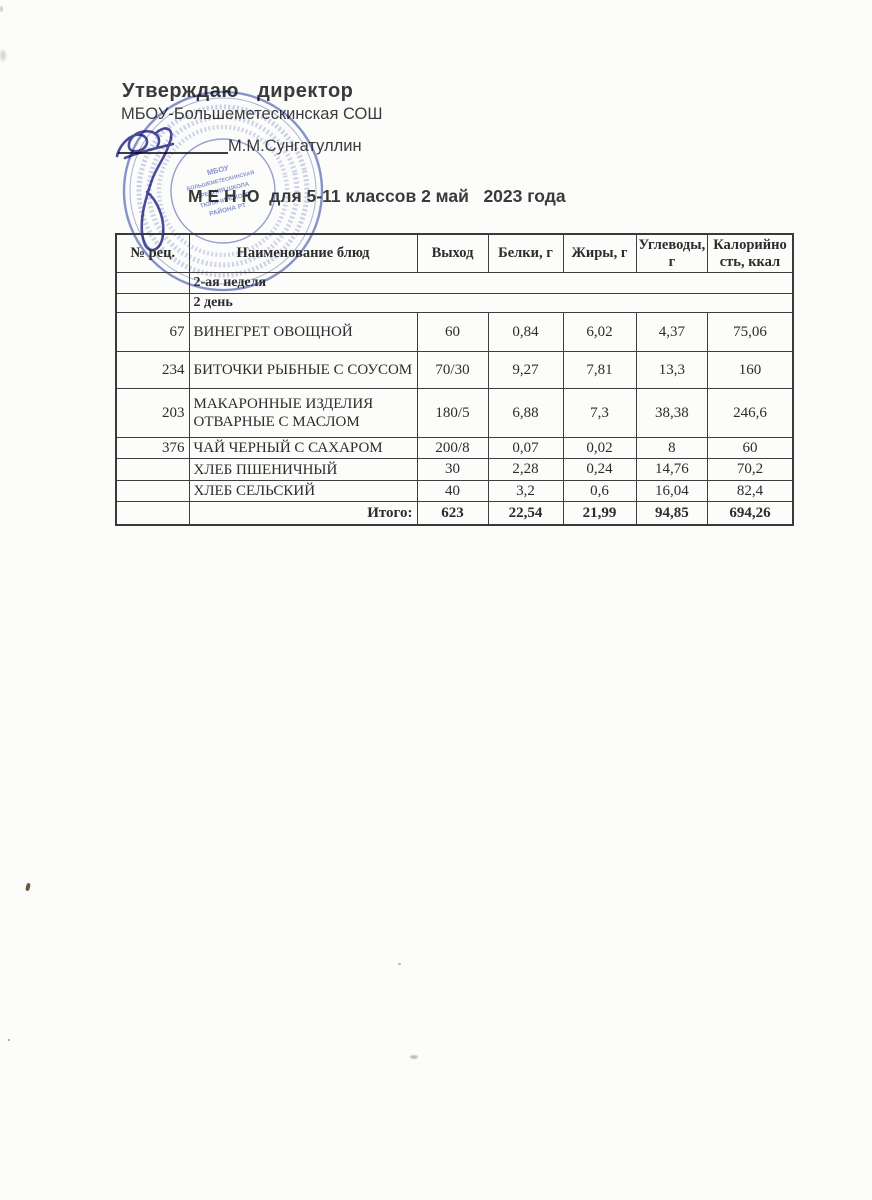  What do you see at coordinates (238, 91) in the screenshot?
I see `approval-line: Утверждаю директор` at bounding box center [238, 91].